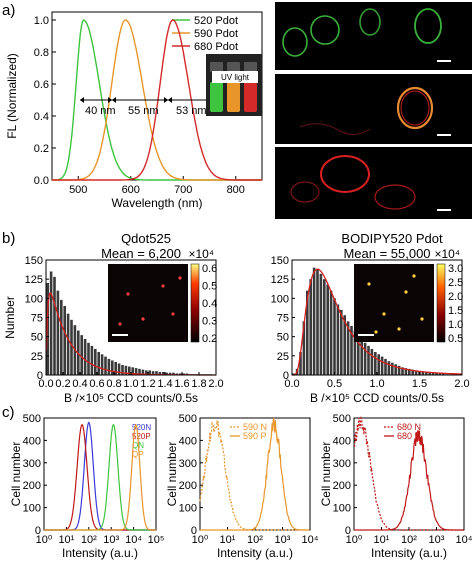  Describe the element at coordinates (455, 283) in the screenshot. I see `colorbar-tick-label: 2.5` at that location.